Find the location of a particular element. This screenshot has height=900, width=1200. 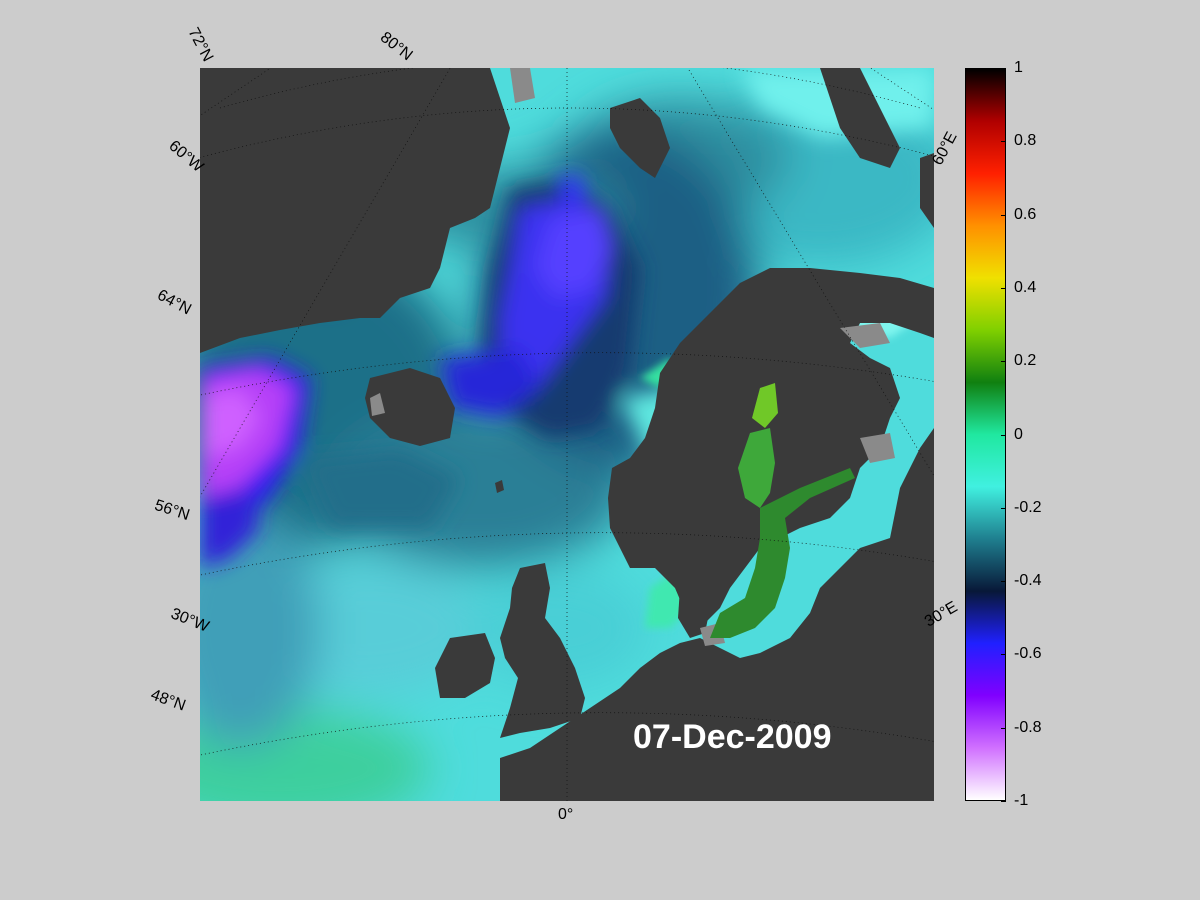

lat-48n-label: 48°N is located at coordinates (168, 700).